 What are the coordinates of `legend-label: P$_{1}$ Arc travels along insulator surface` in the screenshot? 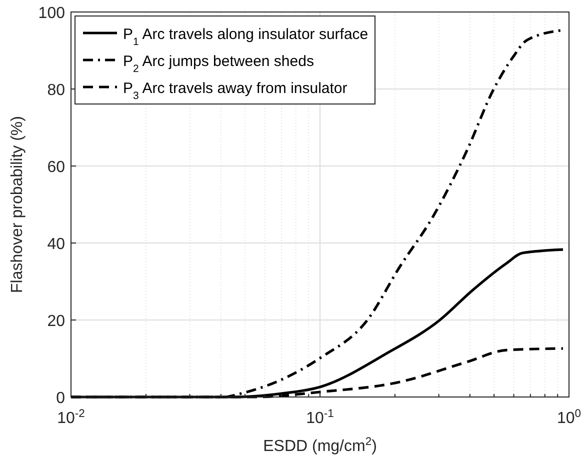 It's located at (245, 37).